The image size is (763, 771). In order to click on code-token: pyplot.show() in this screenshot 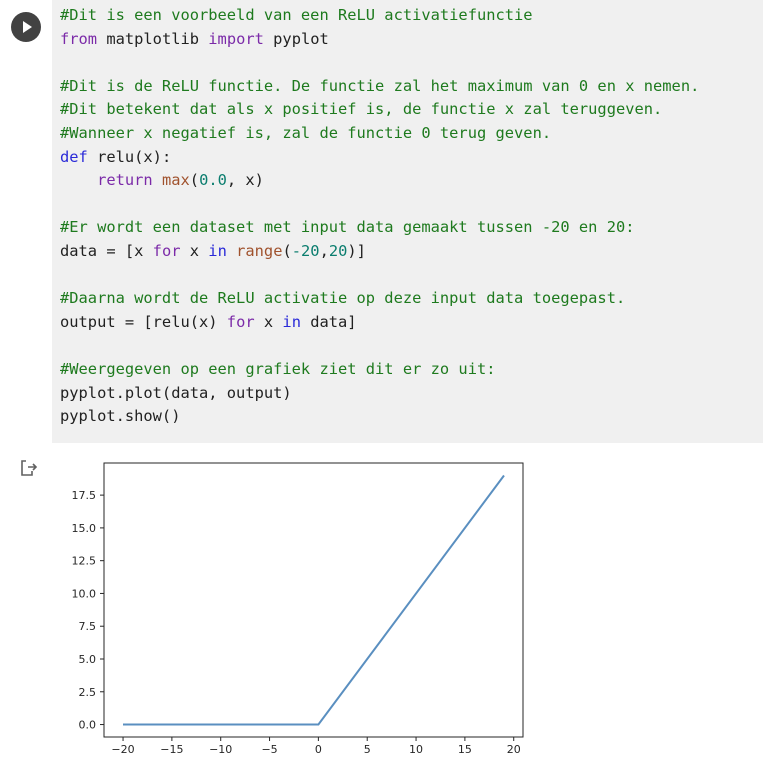, I will do `click(120, 416)`.